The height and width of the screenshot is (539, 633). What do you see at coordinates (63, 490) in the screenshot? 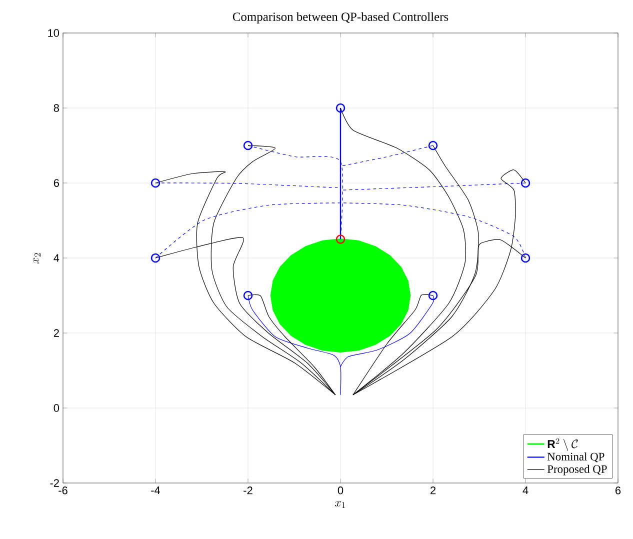
I see `x-tick-label: -6` at bounding box center [63, 490].